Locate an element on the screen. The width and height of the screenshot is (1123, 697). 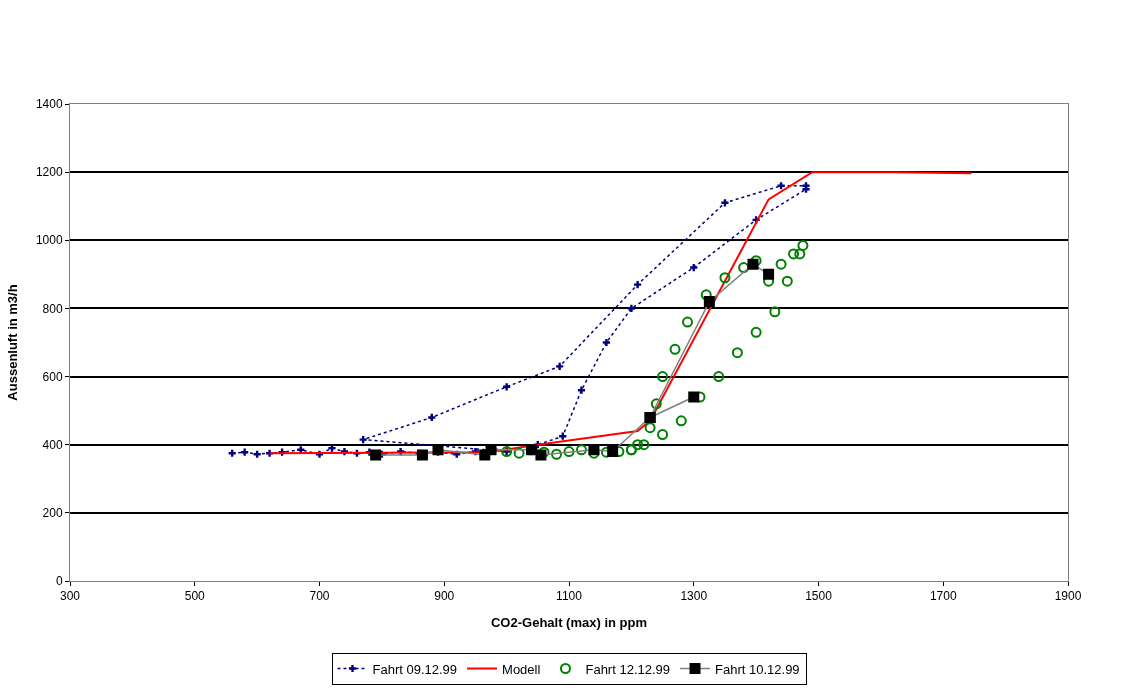
y-tick-label: 400 is located at coordinates (52, 444).